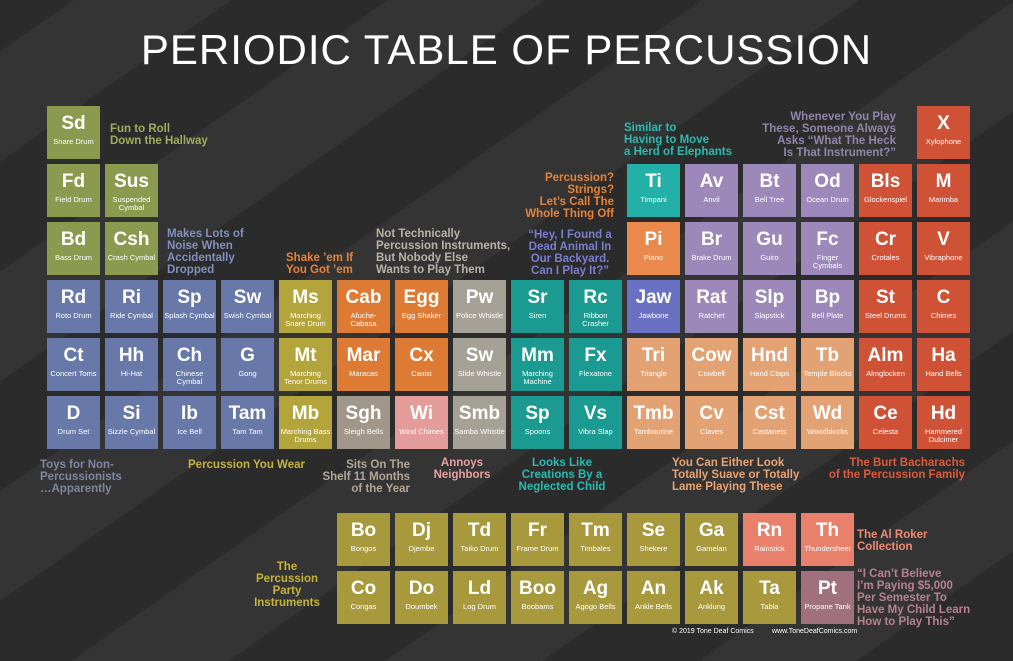 The image size is (1013, 661). What do you see at coordinates (650, 128) in the screenshot?
I see `annotation-line: Similar to` at bounding box center [650, 128].